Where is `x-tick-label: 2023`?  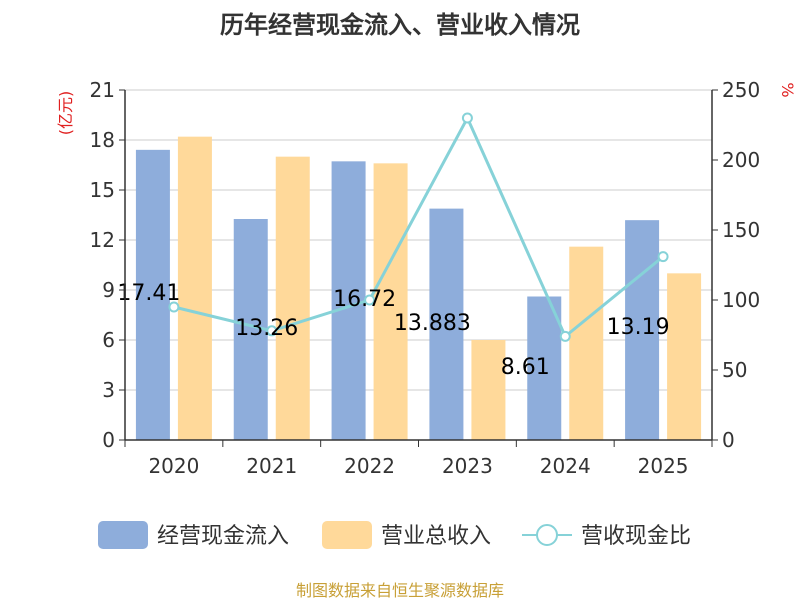
x-tick-label: 2023 is located at coordinates (467, 466).